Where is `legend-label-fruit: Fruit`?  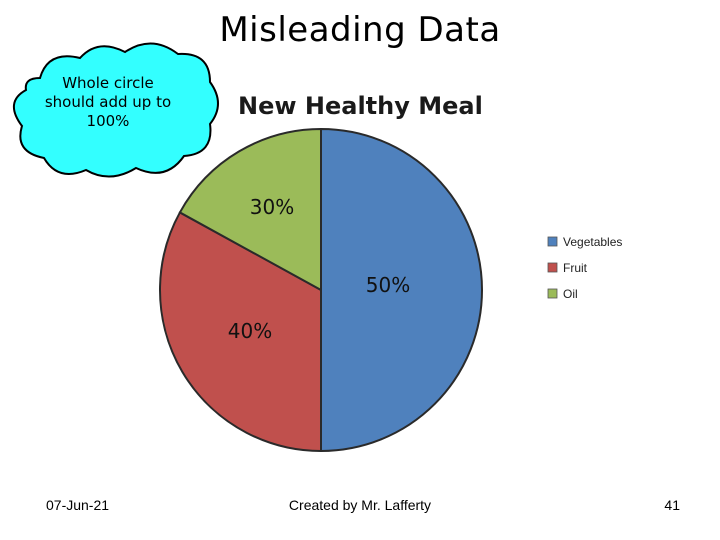 legend-label-fruit: Fruit is located at coordinates (575, 268).